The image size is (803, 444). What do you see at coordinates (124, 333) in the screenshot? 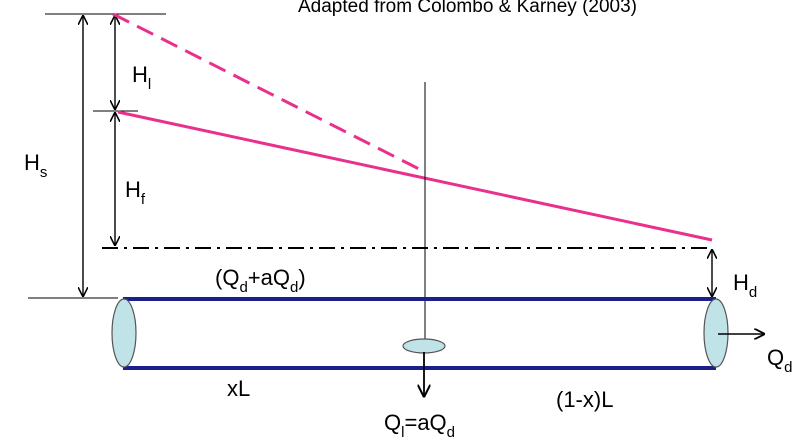
I see `pipe-left-end` at bounding box center [124, 333].